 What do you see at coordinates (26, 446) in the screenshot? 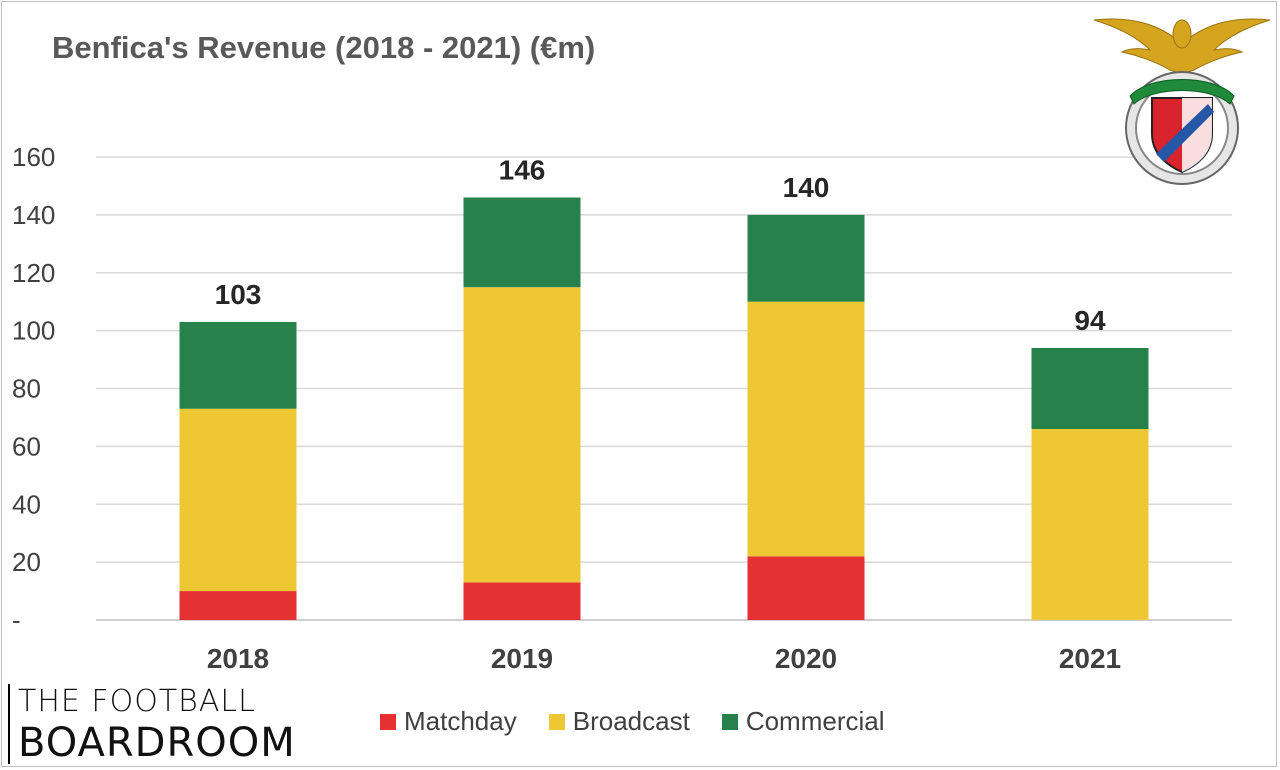
I see `y-tick-label: 60` at bounding box center [26, 446].